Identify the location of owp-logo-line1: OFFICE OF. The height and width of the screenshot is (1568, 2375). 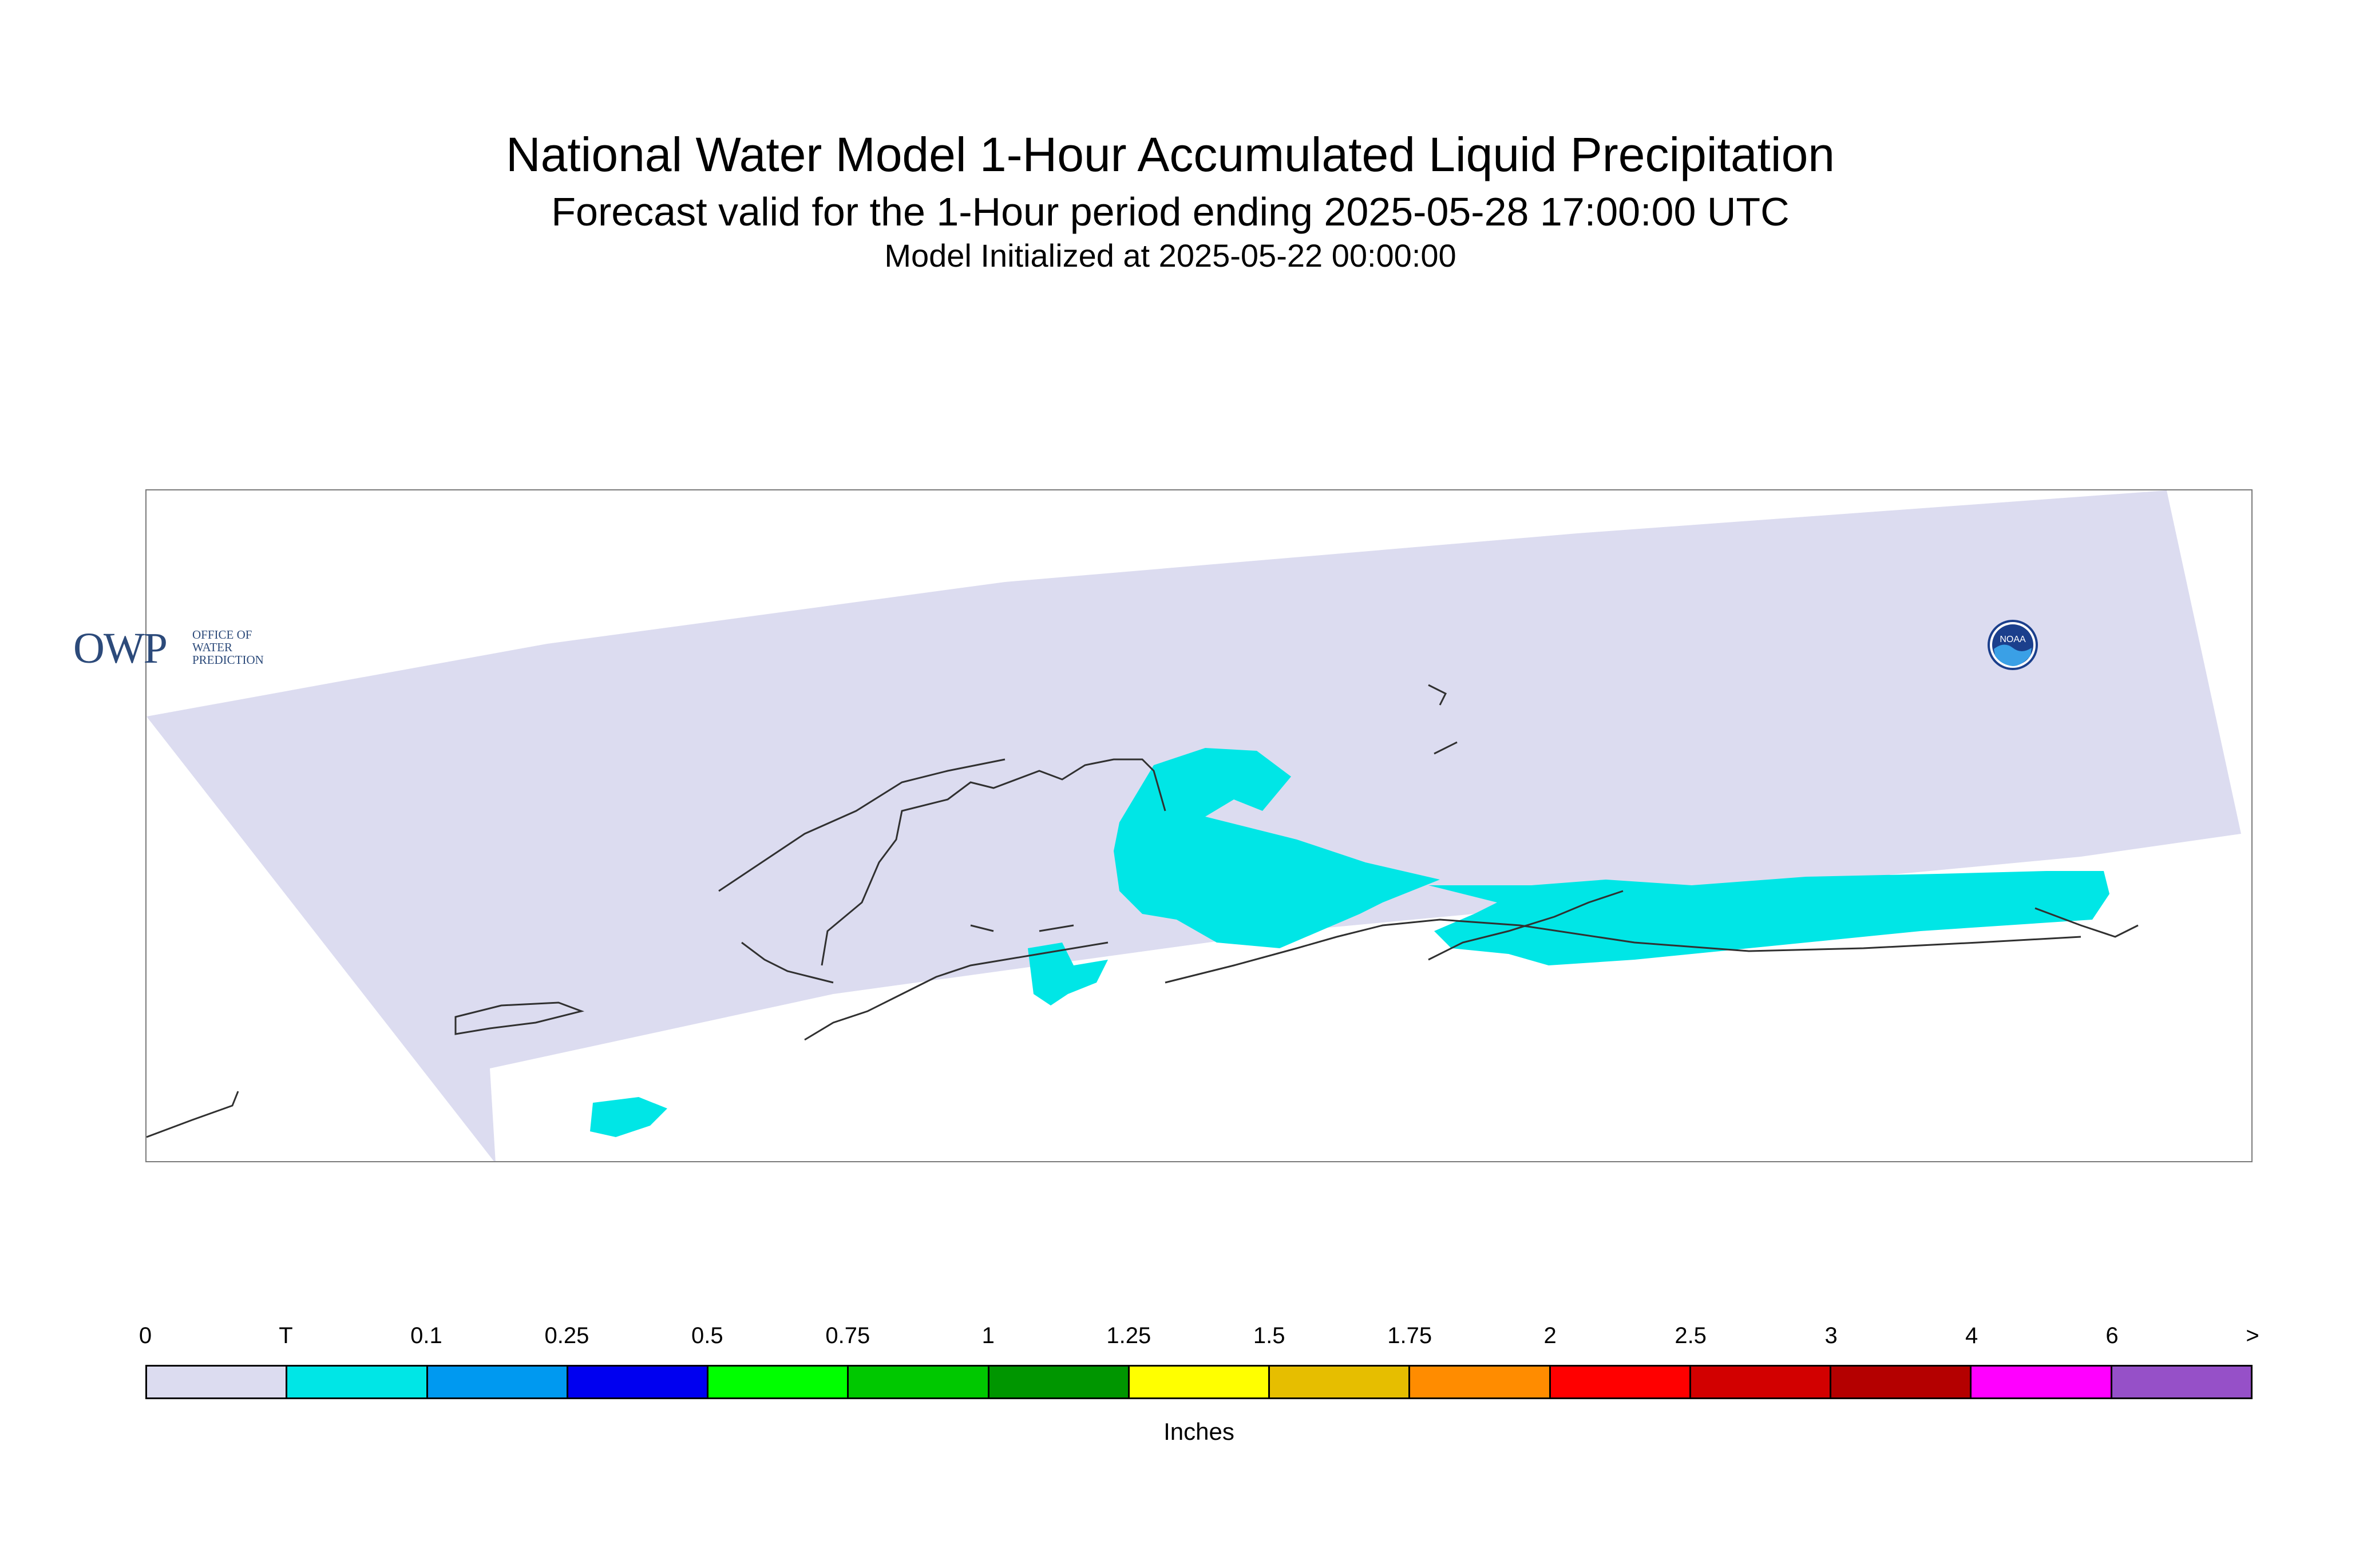
(222, 635).